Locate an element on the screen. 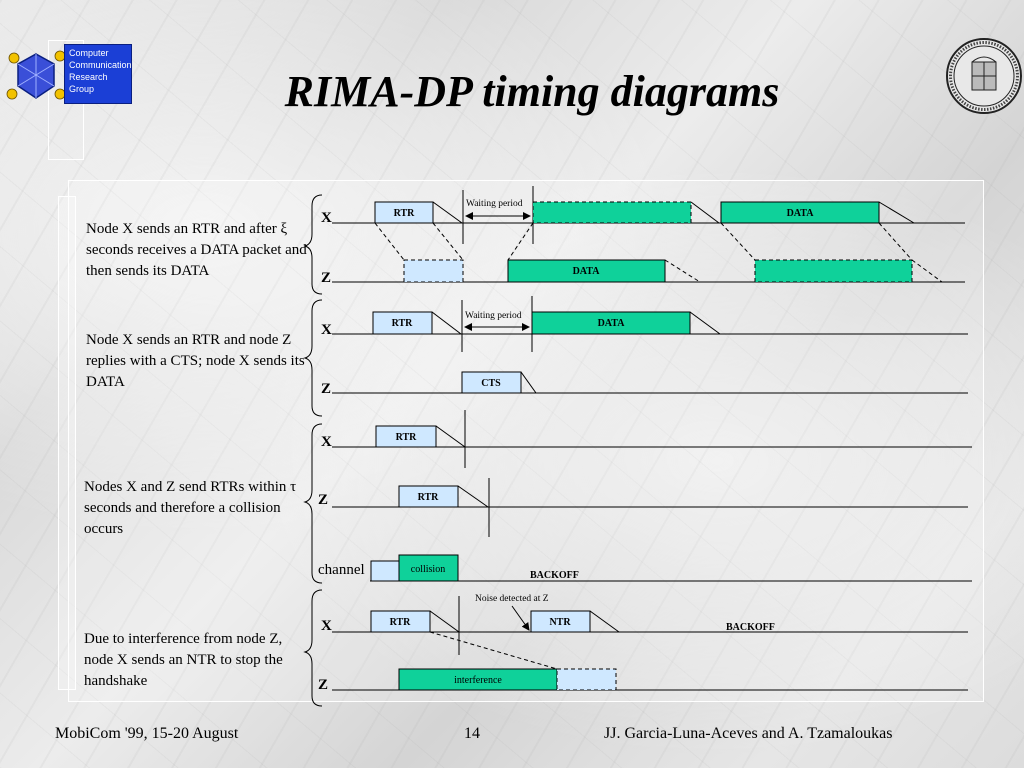 Image resolution: width=1024 pixels, height=768 pixels. ccrg-logo: Computer Communication Research Group is located at coordinates (71, 100).